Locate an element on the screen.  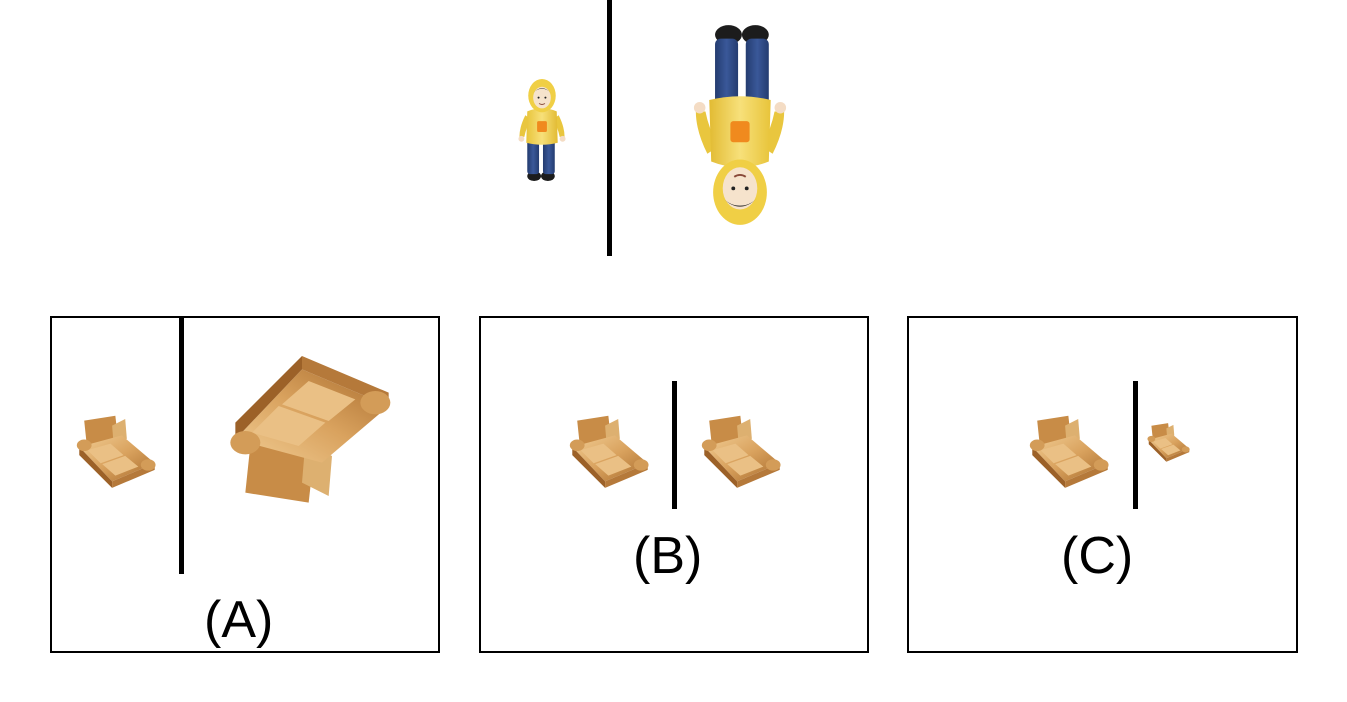
option-b-left-sofa is located at coordinates (610, 451).